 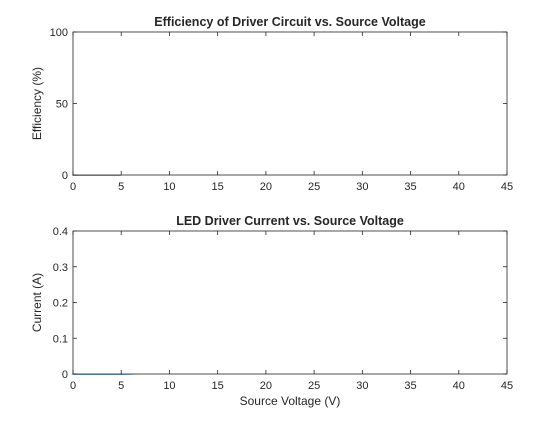 I want to click on efficiency-y-tick-label: 100, so click(x=59, y=33).